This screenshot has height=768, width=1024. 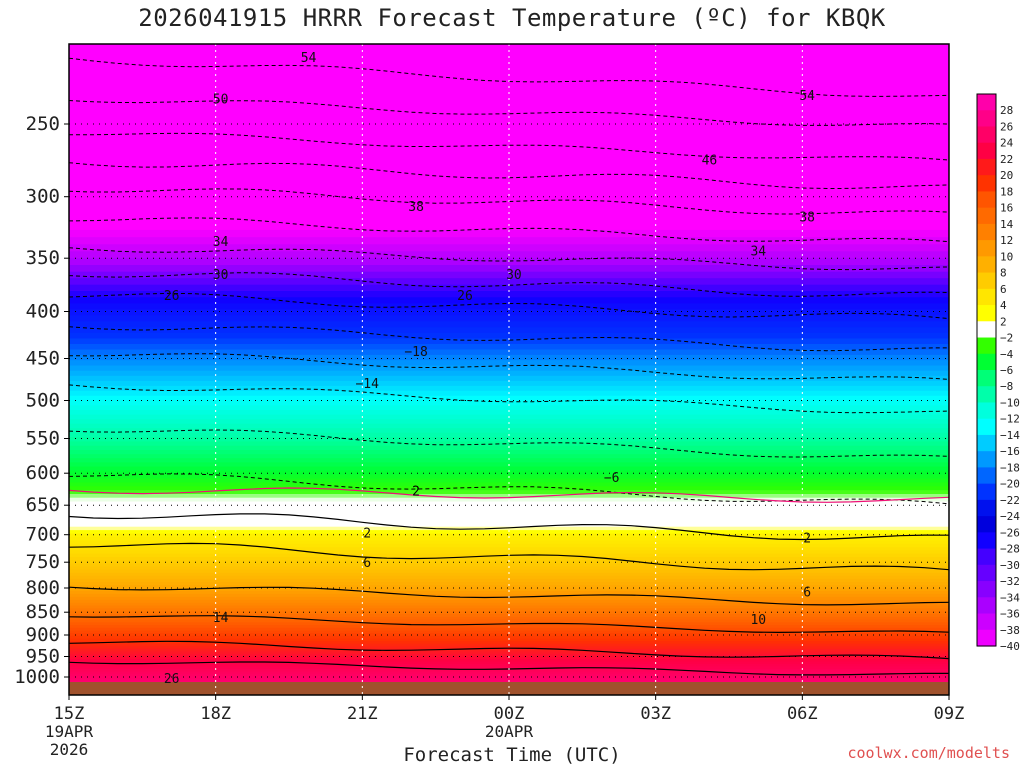 I want to click on colorbar-label: −22, so click(x=1010, y=500).